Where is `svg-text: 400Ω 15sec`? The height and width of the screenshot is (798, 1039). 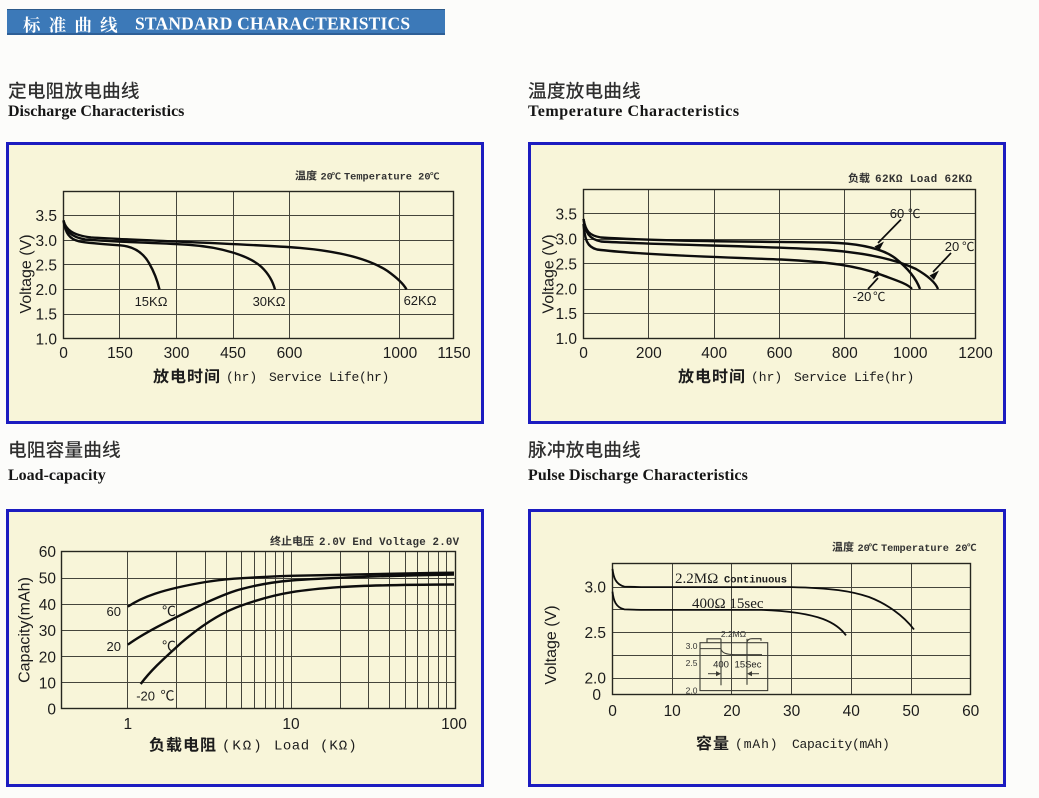 svg-text: 400Ω 15sec is located at coordinates (728, 604).